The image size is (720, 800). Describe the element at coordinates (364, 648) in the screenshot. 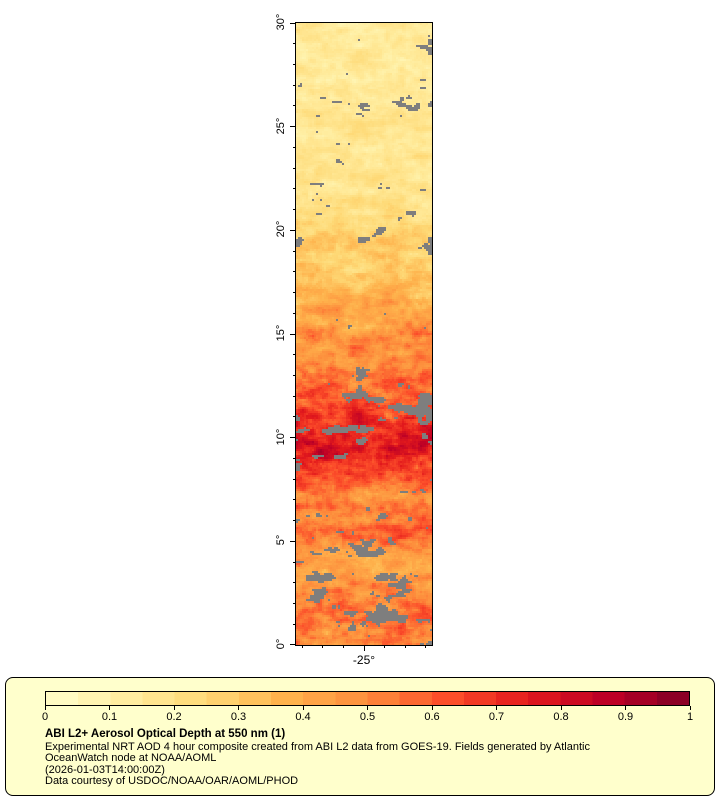

I see `longitude-major-tick` at that location.